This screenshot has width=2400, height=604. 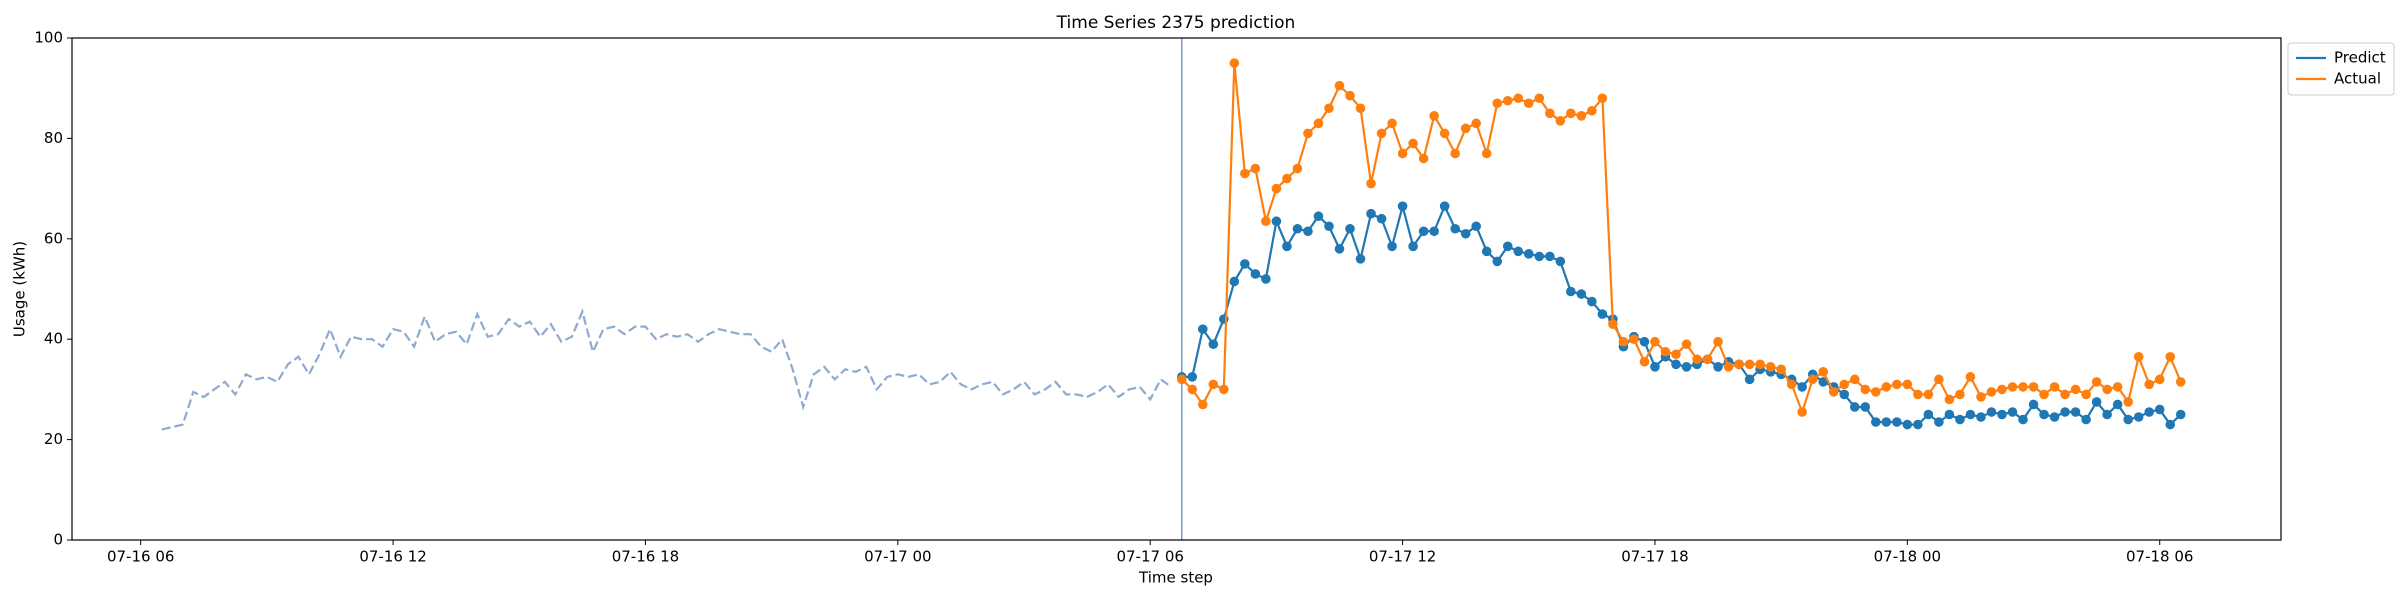 What do you see at coordinates (666, 369) in the screenshot?
I see `history-line` at bounding box center [666, 369].